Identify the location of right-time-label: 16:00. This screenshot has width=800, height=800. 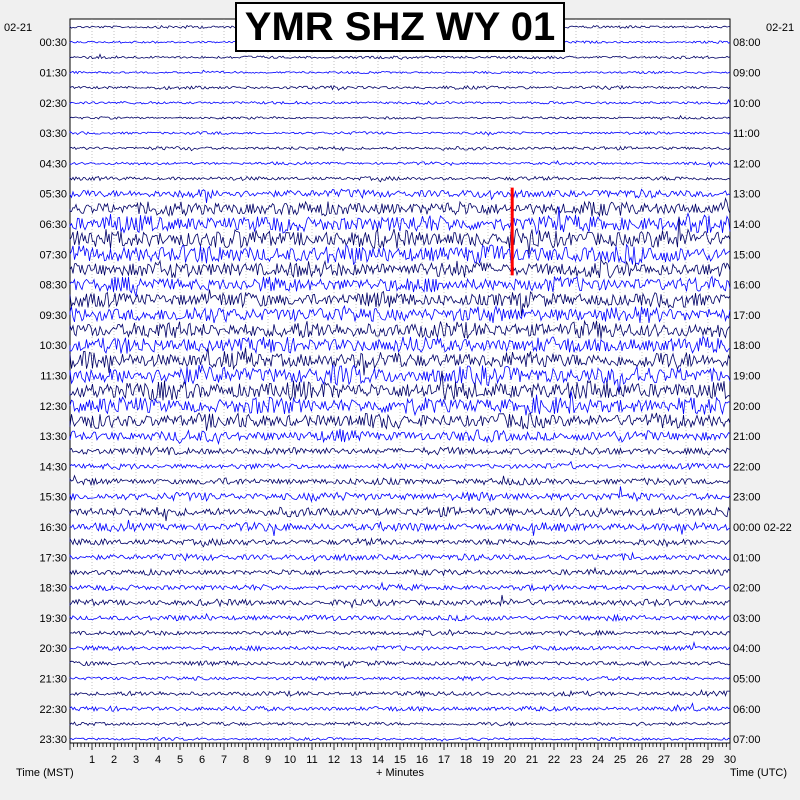
(747, 286).